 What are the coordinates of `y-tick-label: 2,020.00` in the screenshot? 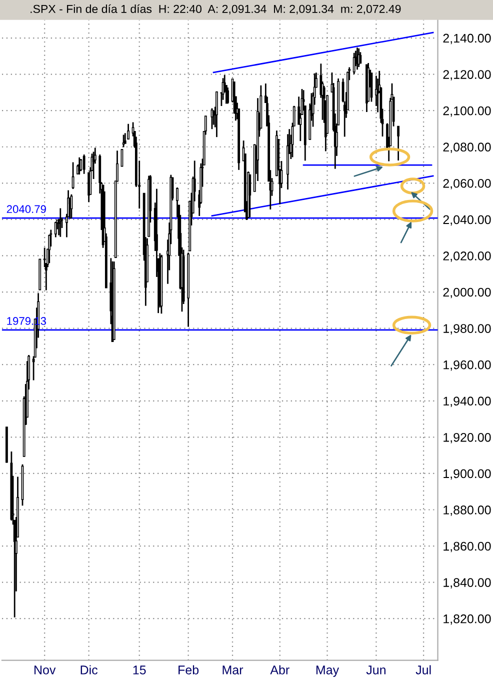 It's located at (467, 257).